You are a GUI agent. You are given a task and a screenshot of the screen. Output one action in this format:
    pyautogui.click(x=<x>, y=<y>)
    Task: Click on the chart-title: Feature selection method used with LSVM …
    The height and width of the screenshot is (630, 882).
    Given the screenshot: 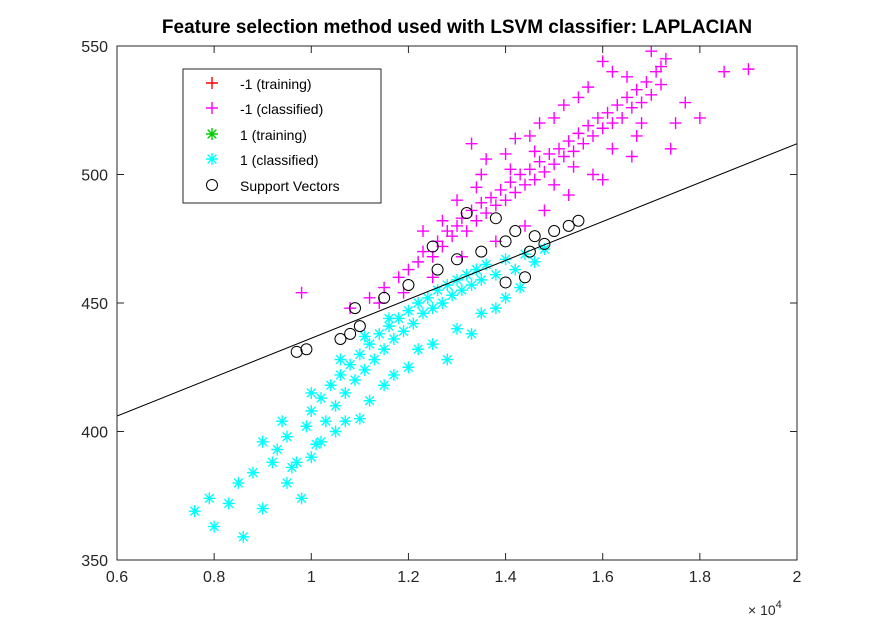 What is the action you would take?
    pyautogui.click(x=457, y=27)
    